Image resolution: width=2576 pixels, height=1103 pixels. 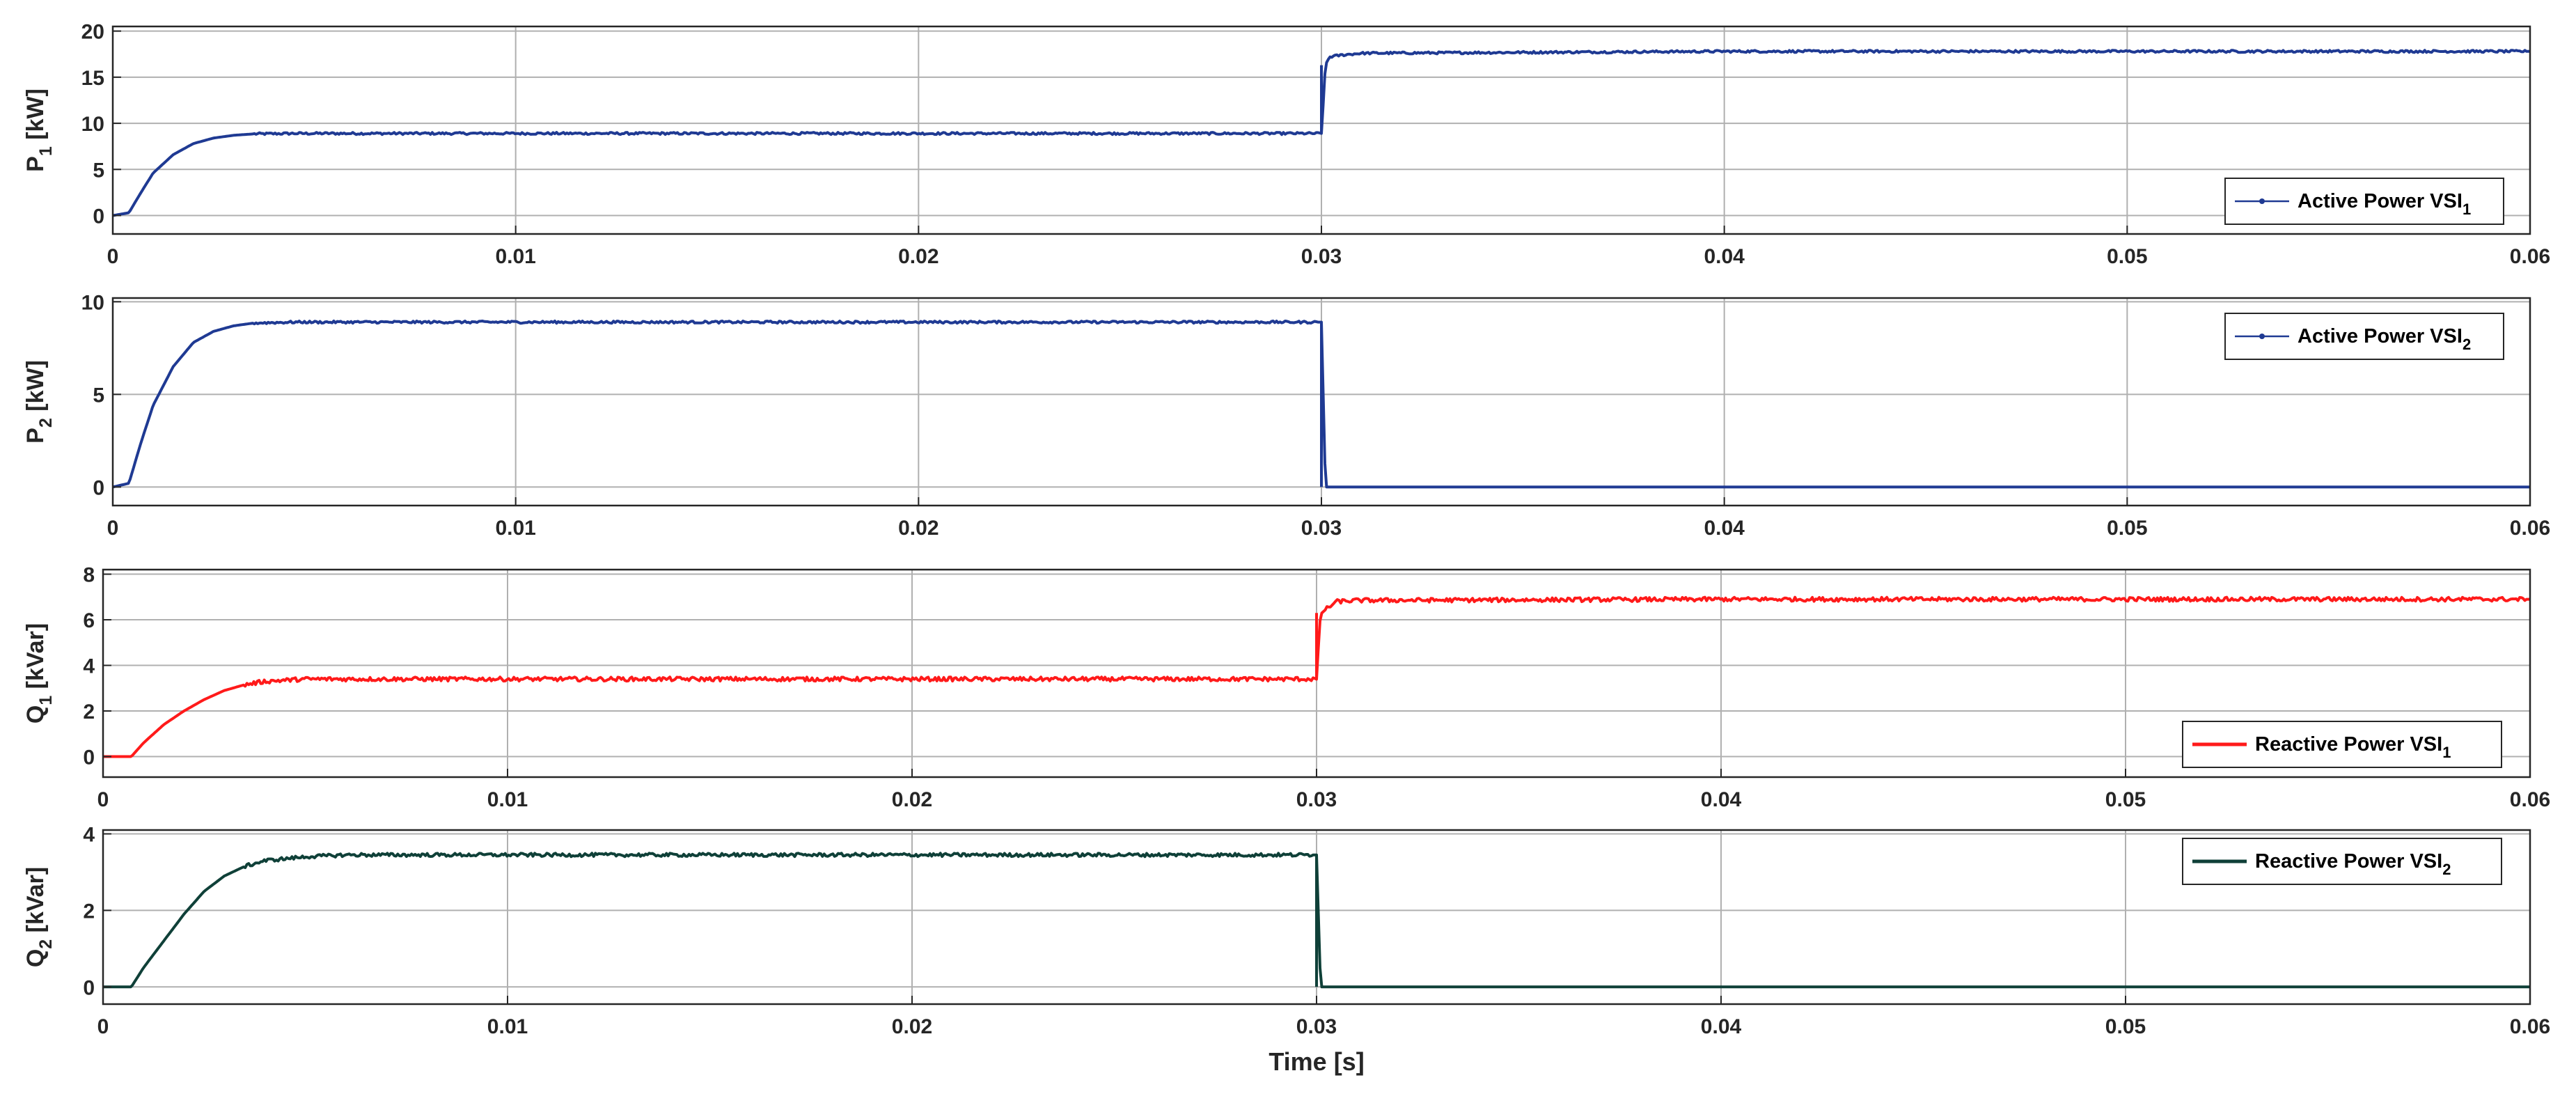 I want to click on legend: Active Power VSI2, so click(x=2364, y=336).